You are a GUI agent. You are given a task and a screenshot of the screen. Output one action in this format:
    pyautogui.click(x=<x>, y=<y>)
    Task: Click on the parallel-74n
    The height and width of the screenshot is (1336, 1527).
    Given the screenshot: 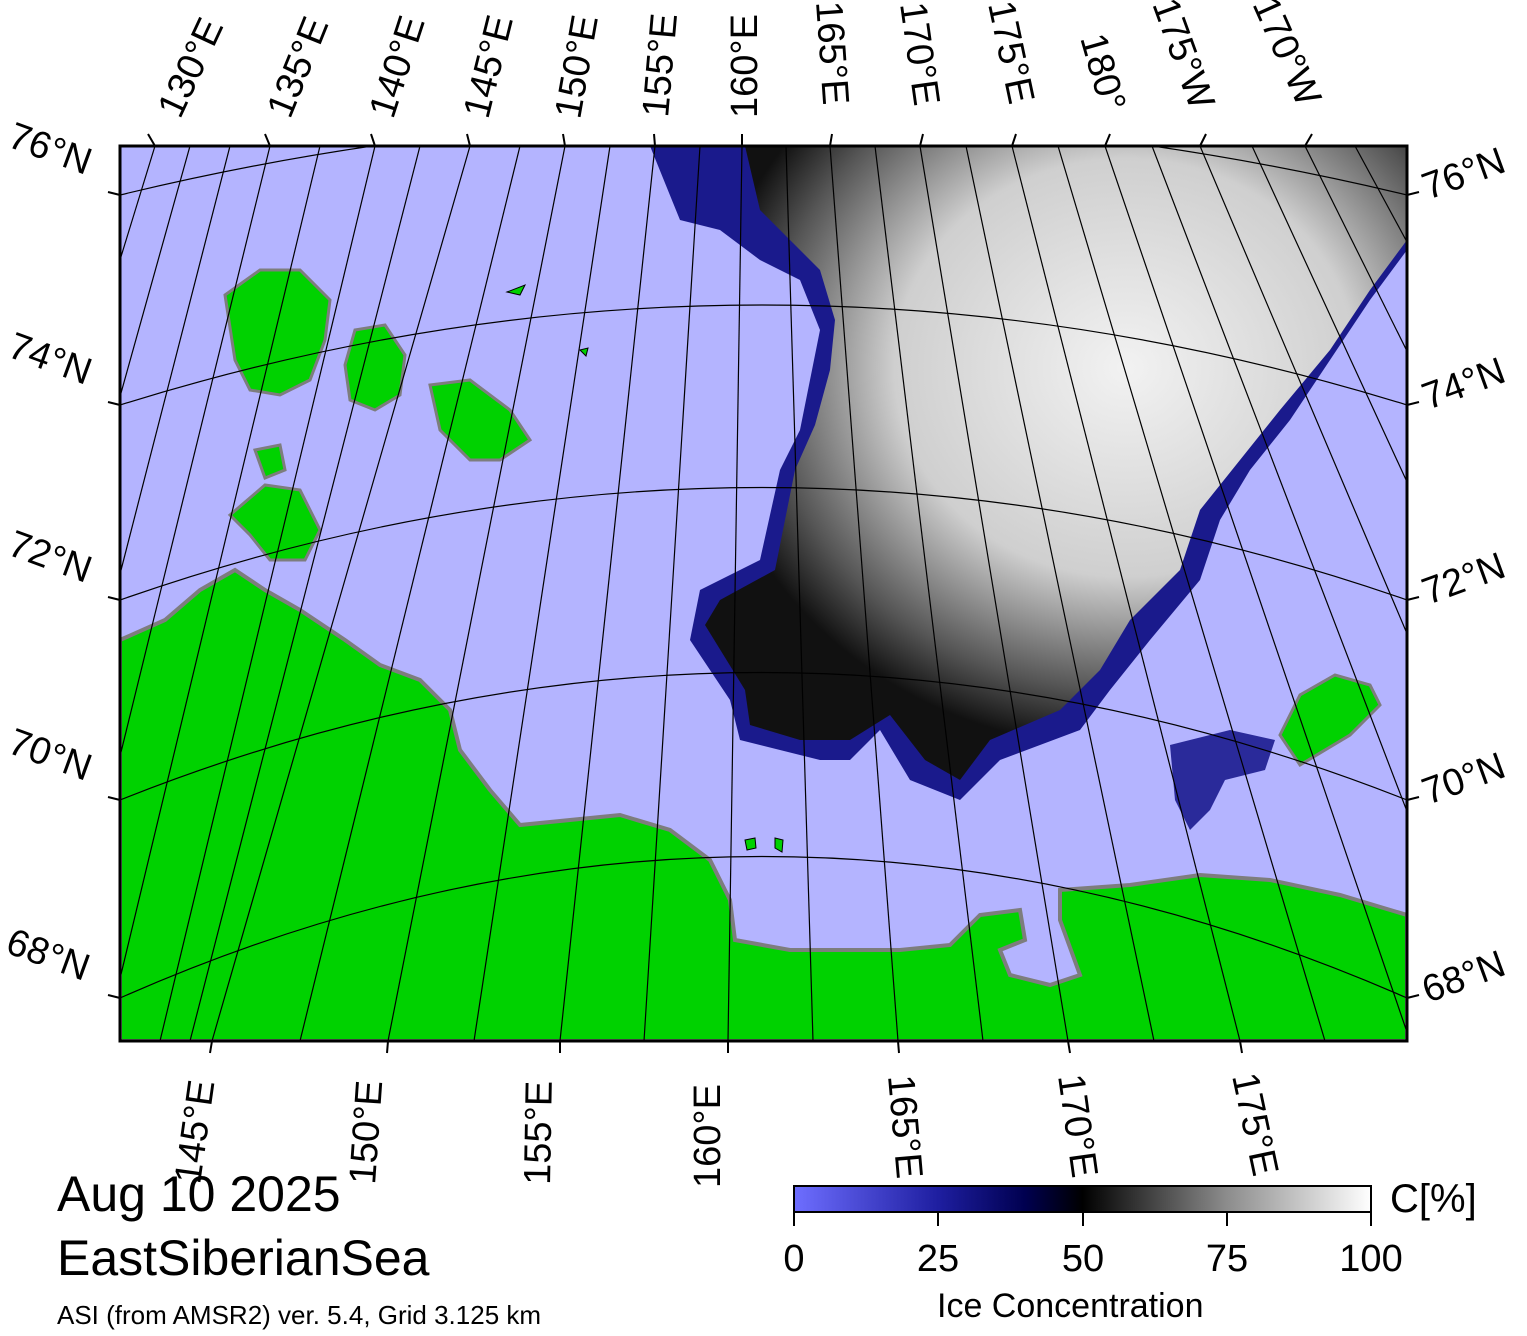 What is the action you would take?
    pyautogui.click(x=763, y=355)
    